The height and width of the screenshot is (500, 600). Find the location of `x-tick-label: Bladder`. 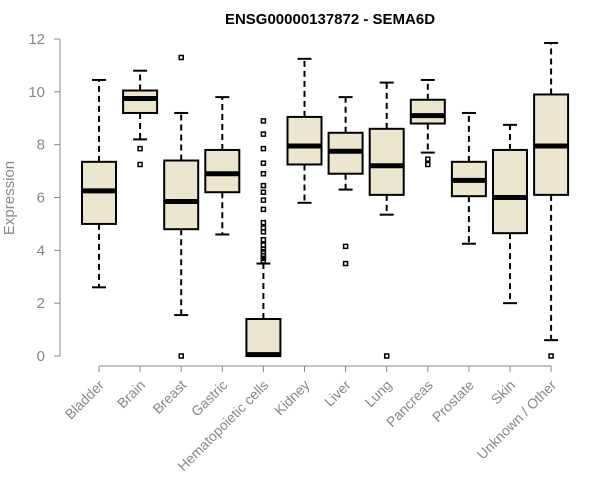

x-tick-label: Bladder is located at coordinates (85, 400).